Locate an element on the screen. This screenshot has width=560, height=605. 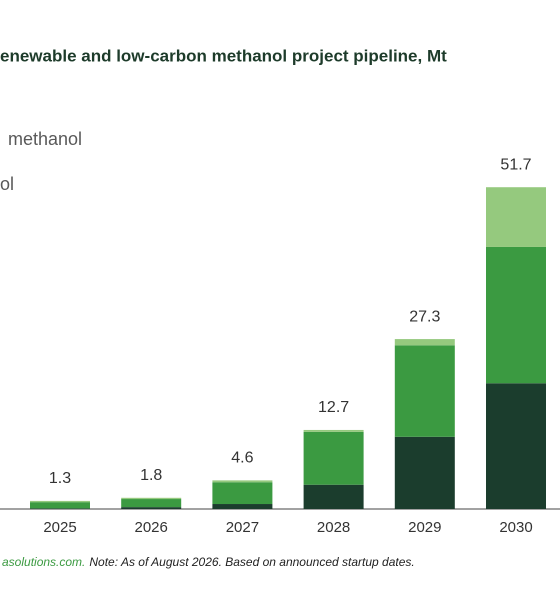
x-tick-label: 2028 is located at coordinates (333, 527).